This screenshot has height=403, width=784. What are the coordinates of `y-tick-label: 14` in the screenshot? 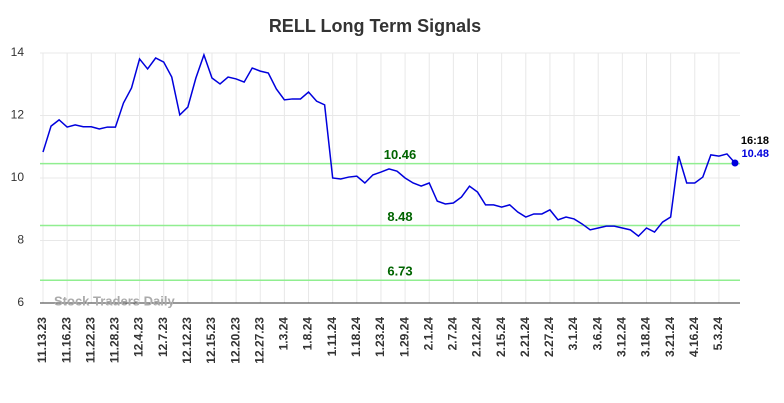 It's located at (18, 52).